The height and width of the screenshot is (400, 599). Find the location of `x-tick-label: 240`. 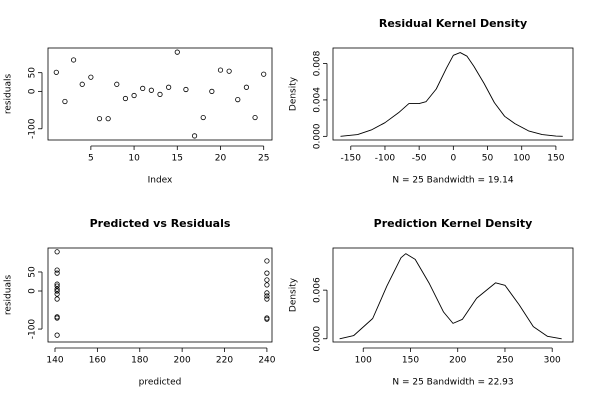

x-tick-label: 240 is located at coordinates (266, 361).